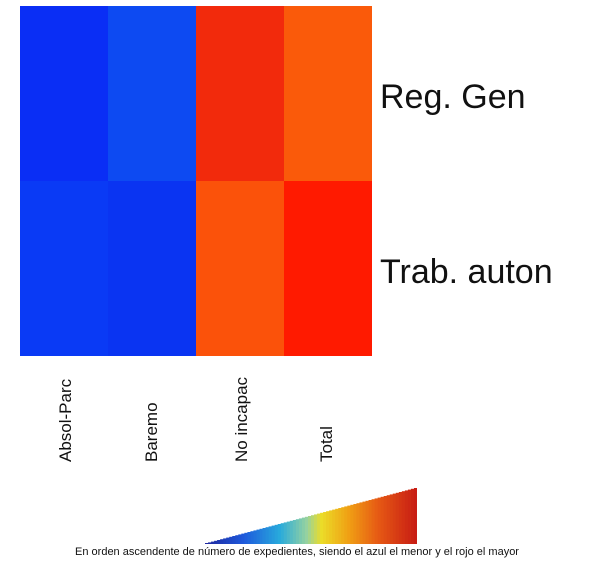  What do you see at coordinates (326, 444) in the screenshot?
I see `column-label-total: Total` at bounding box center [326, 444].